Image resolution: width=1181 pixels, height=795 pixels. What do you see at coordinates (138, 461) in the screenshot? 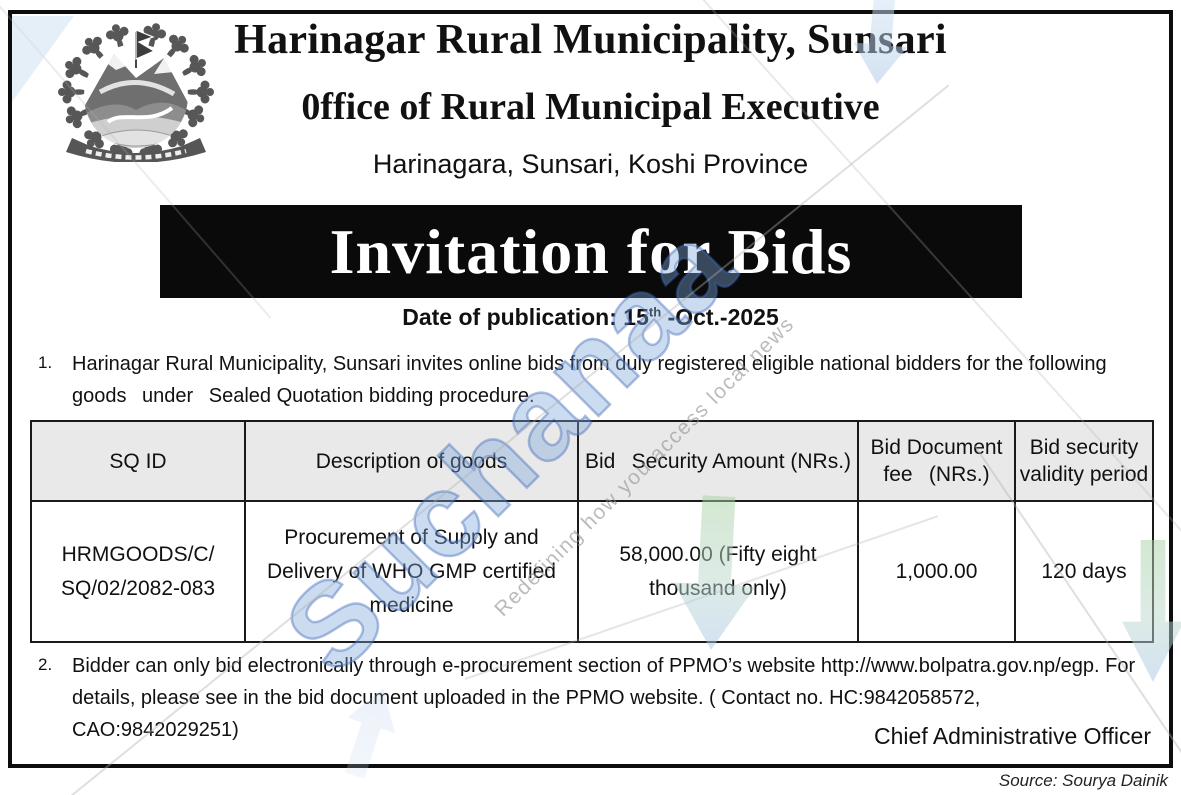
I see `header-sq-id: SQ ID` at bounding box center [138, 461].